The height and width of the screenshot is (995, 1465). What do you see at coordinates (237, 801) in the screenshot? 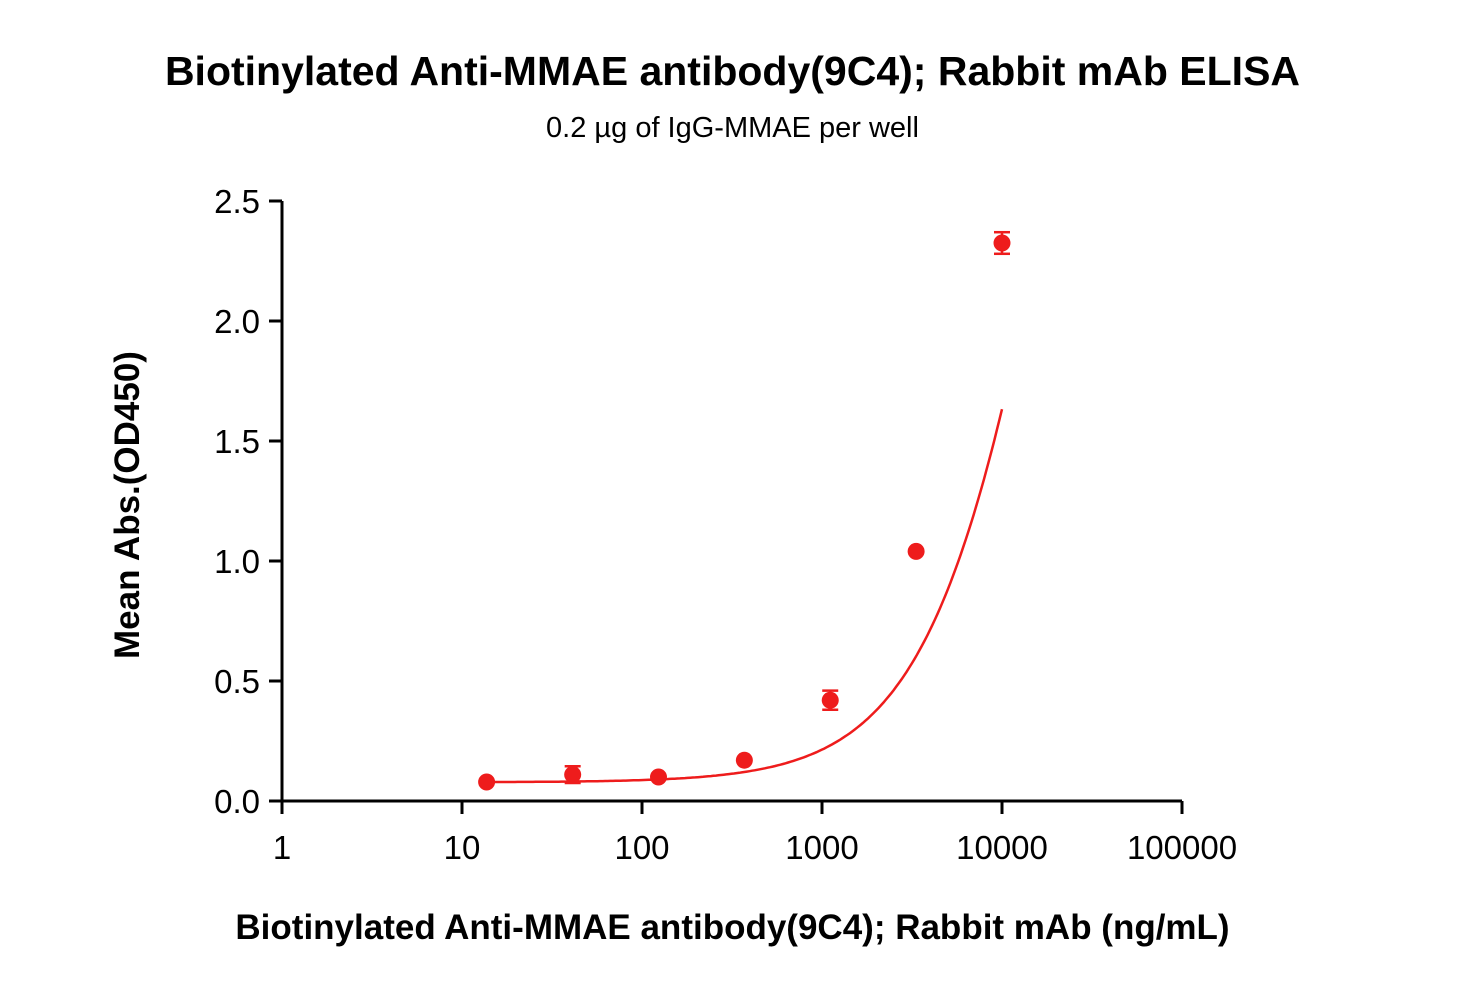
I see `y-tick-label: 0.0` at bounding box center [237, 801].